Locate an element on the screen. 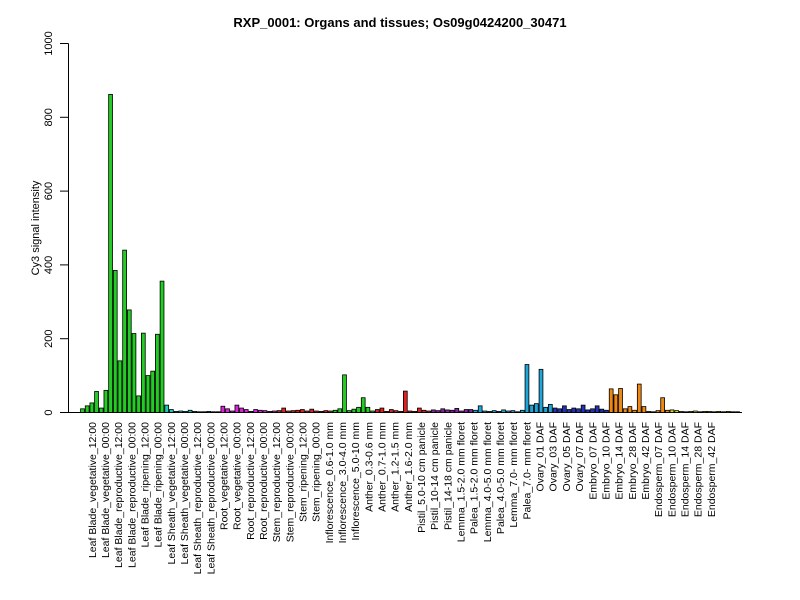  x-tick-label: Endosperm_28 DAF is located at coordinates (699, 469).